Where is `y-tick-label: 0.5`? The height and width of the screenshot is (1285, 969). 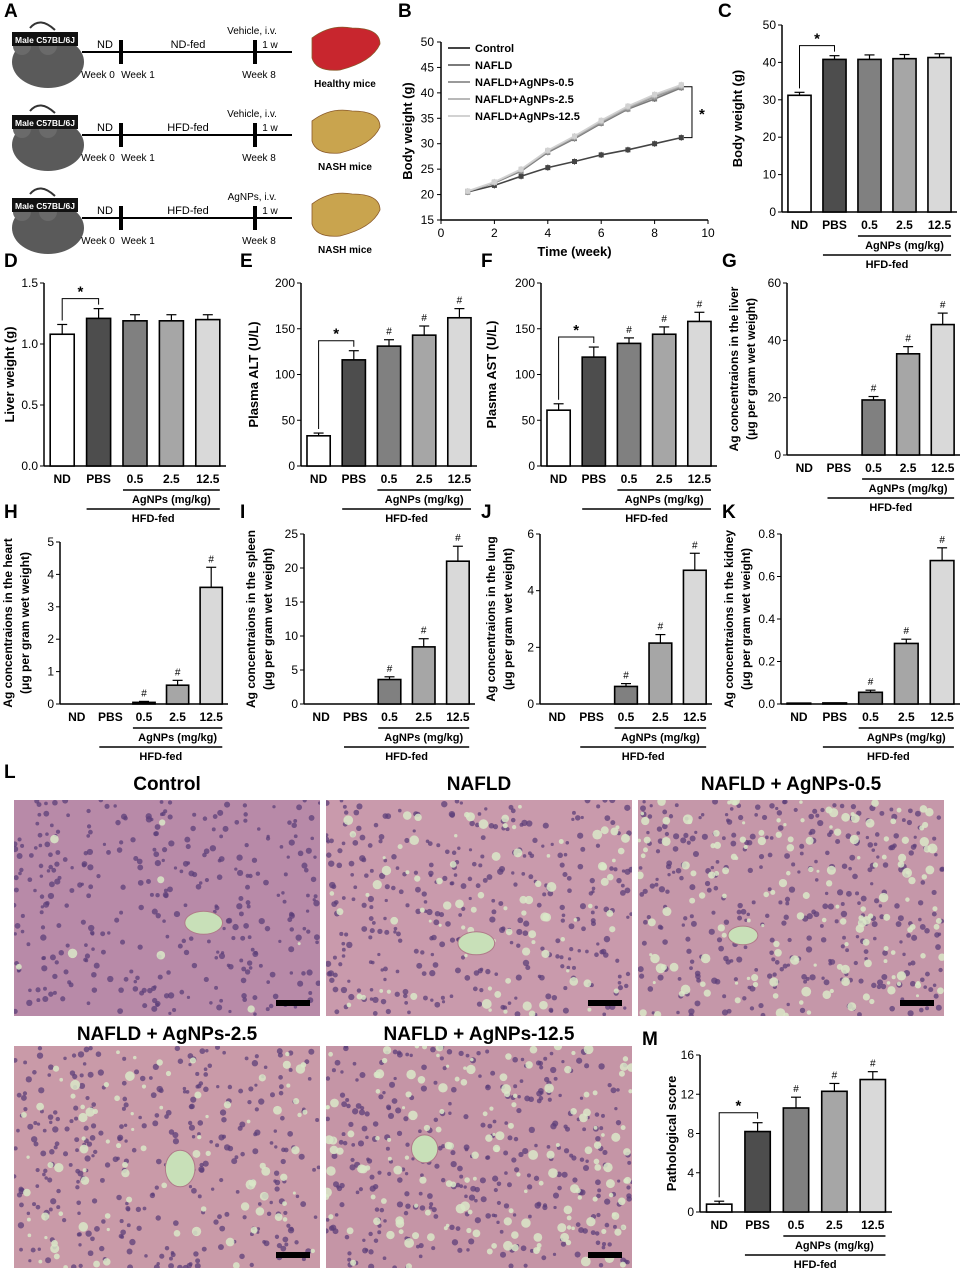 y-tick-label: 0.5 is located at coordinates (29, 405).